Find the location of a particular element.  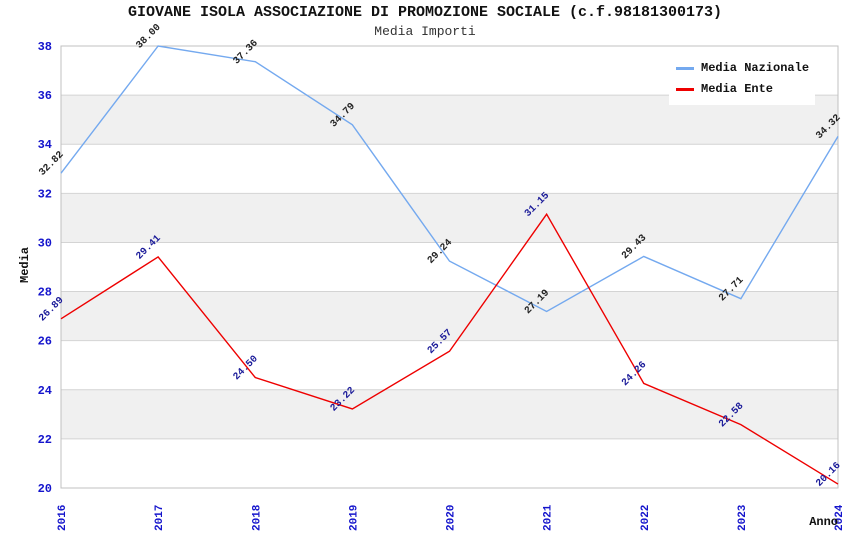

x-tick-label: 2020 is located at coordinates (452, 518).